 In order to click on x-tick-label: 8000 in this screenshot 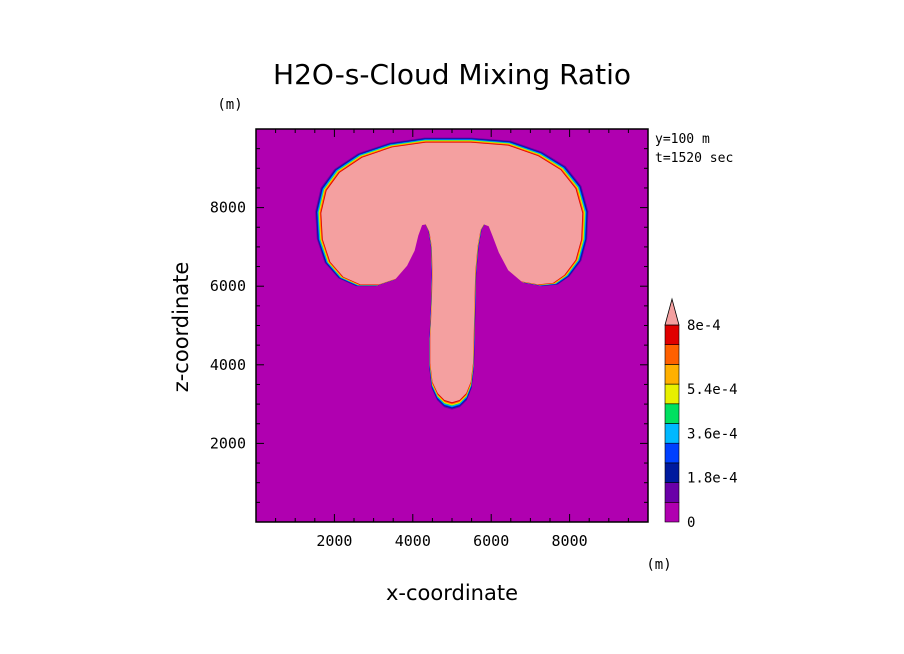, I will do `click(570, 541)`.